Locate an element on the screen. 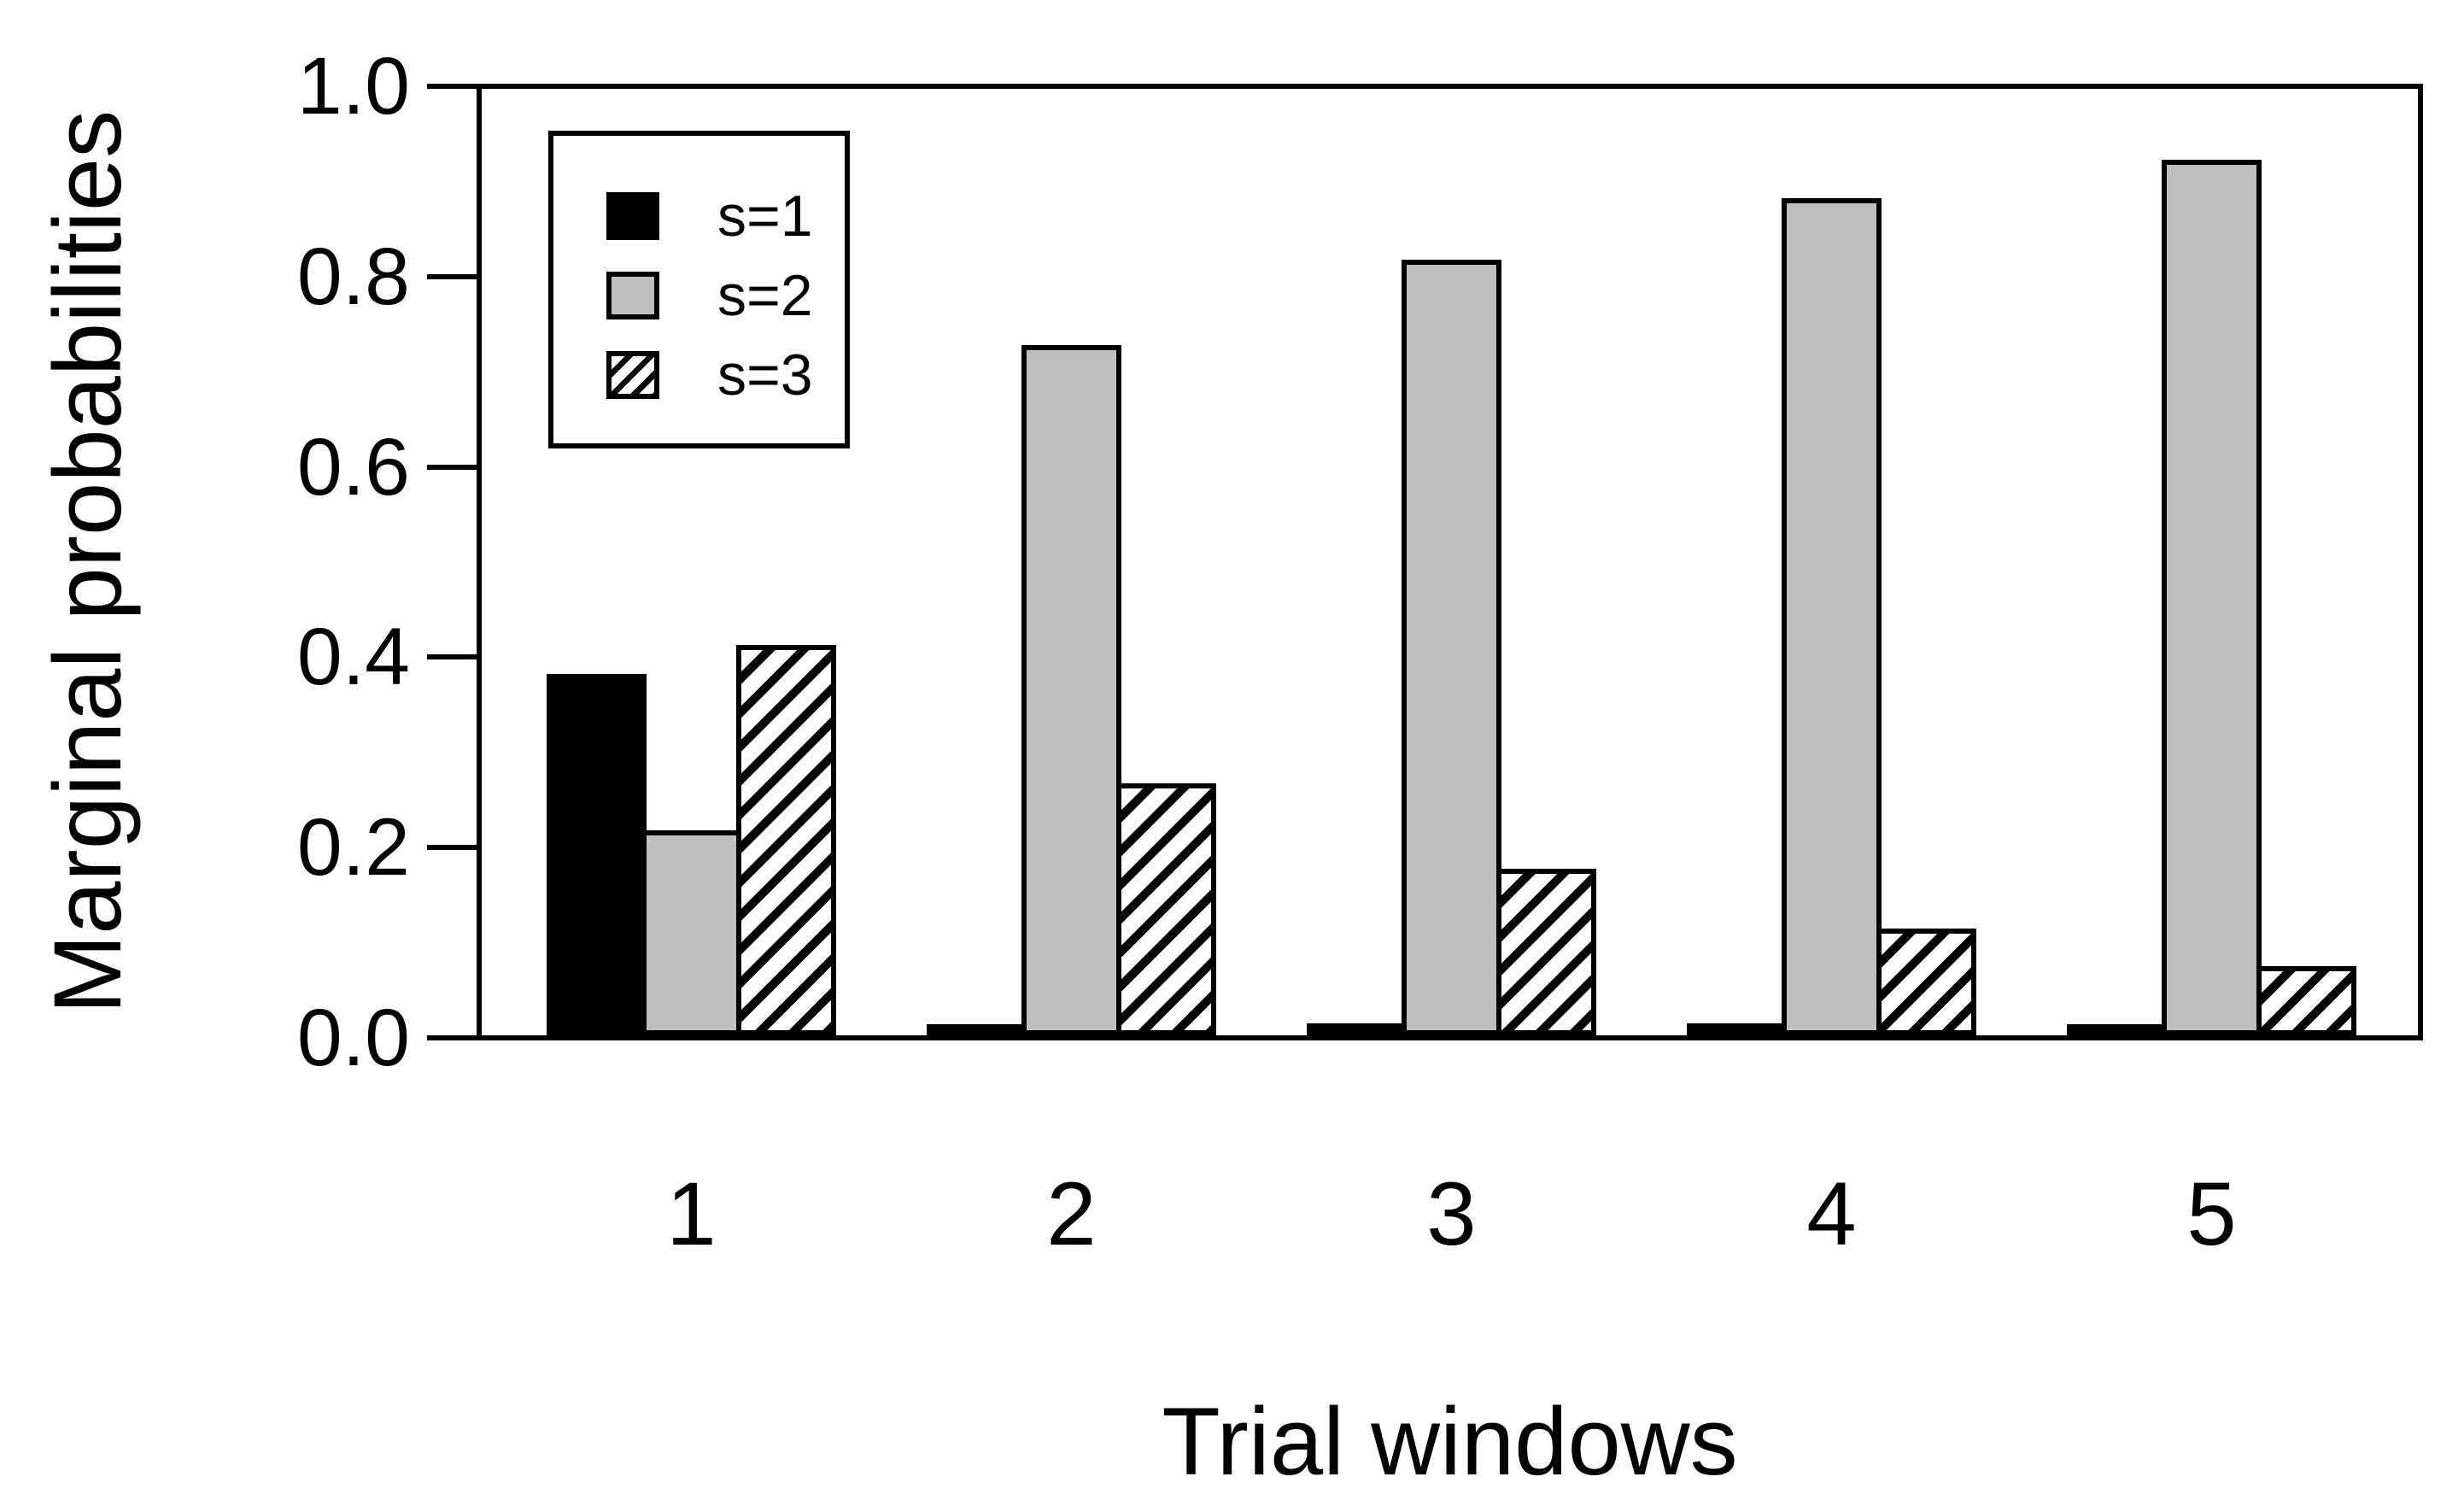 Image resolution: width=2464 pixels, height=1506 pixels. legend-swatch-s3-icon is located at coordinates (632, 375).